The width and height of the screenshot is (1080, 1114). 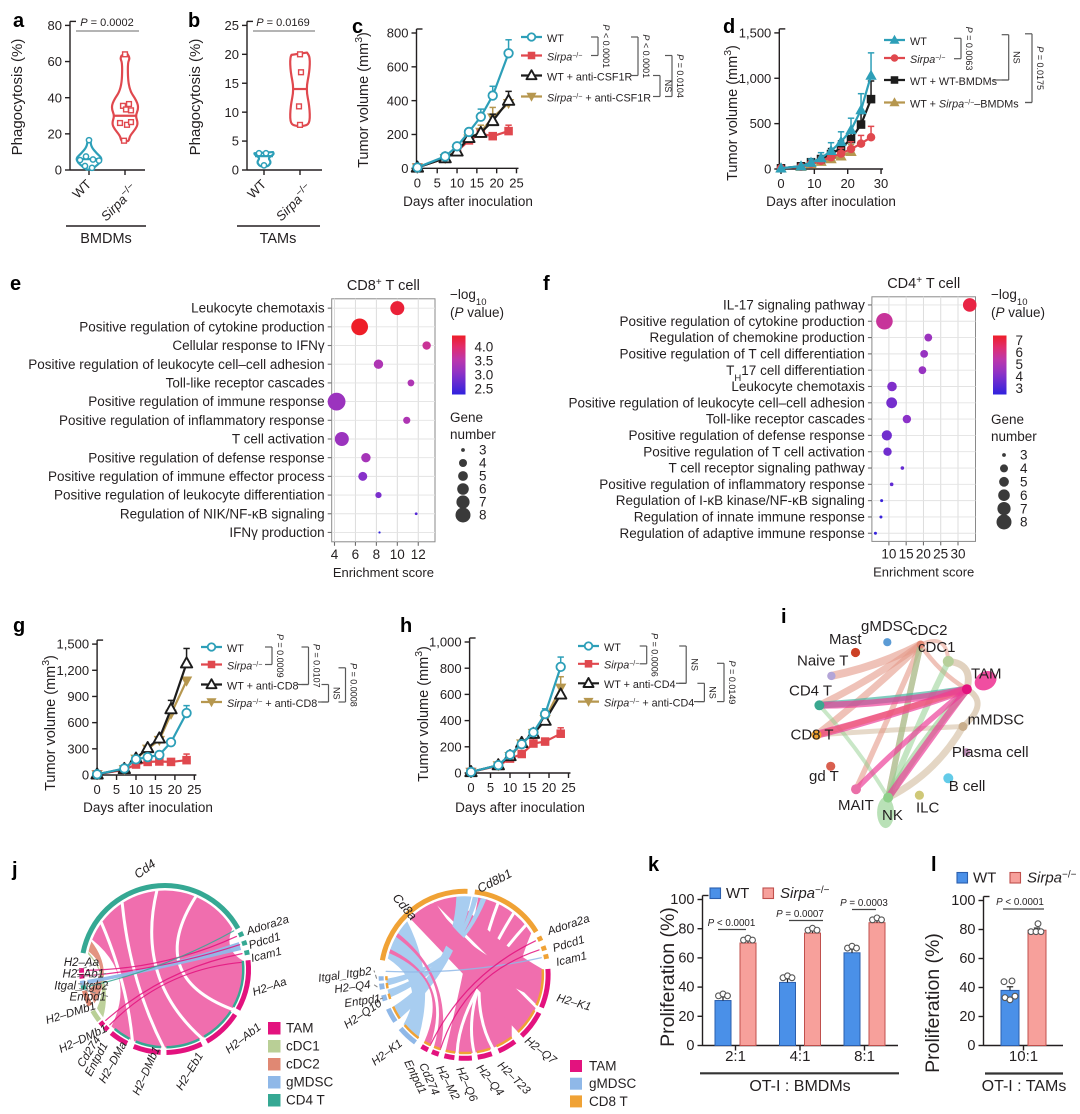 What do you see at coordinates (741, 533) in the screenshot?
I see `svg-text:Regulation of adaptive immune: Regulation of adaptive immune response` at bounding box center [741, 533].